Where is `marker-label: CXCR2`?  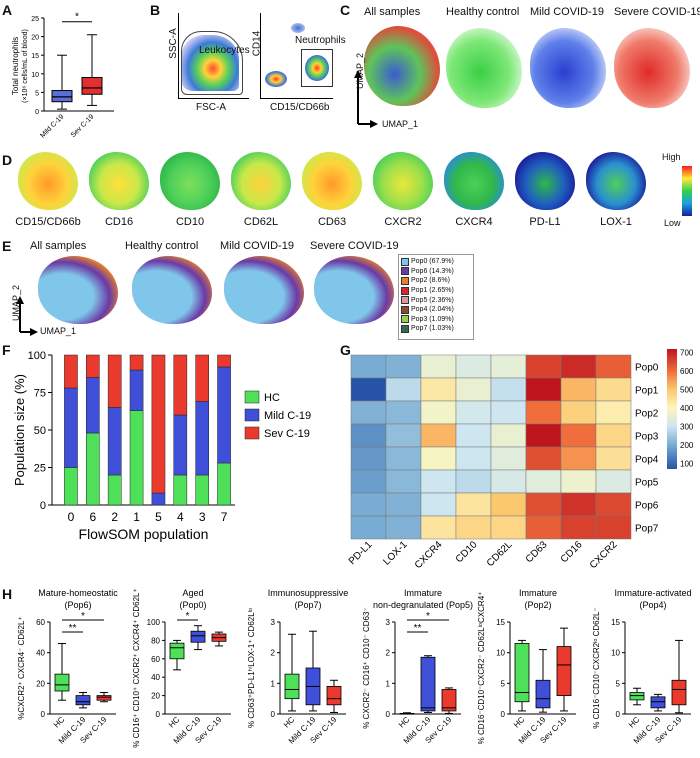 marker-label: CXCR2 is located at coordinates (403, 222).